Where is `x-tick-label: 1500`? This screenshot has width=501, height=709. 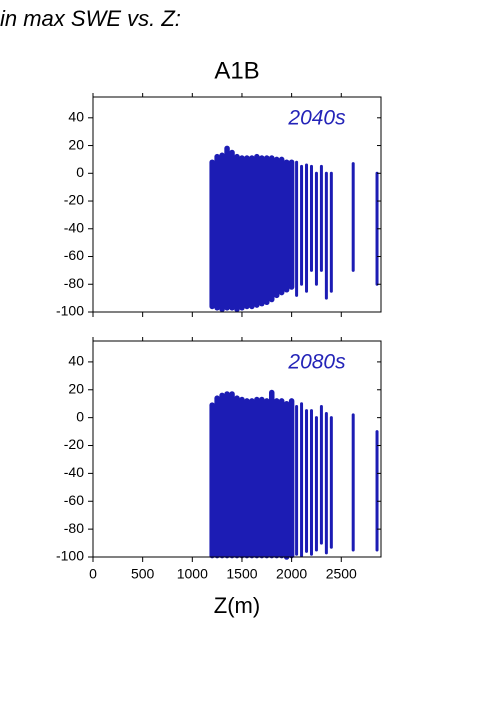
x-tick-label: 1500 is located at coordinates (241, 574).